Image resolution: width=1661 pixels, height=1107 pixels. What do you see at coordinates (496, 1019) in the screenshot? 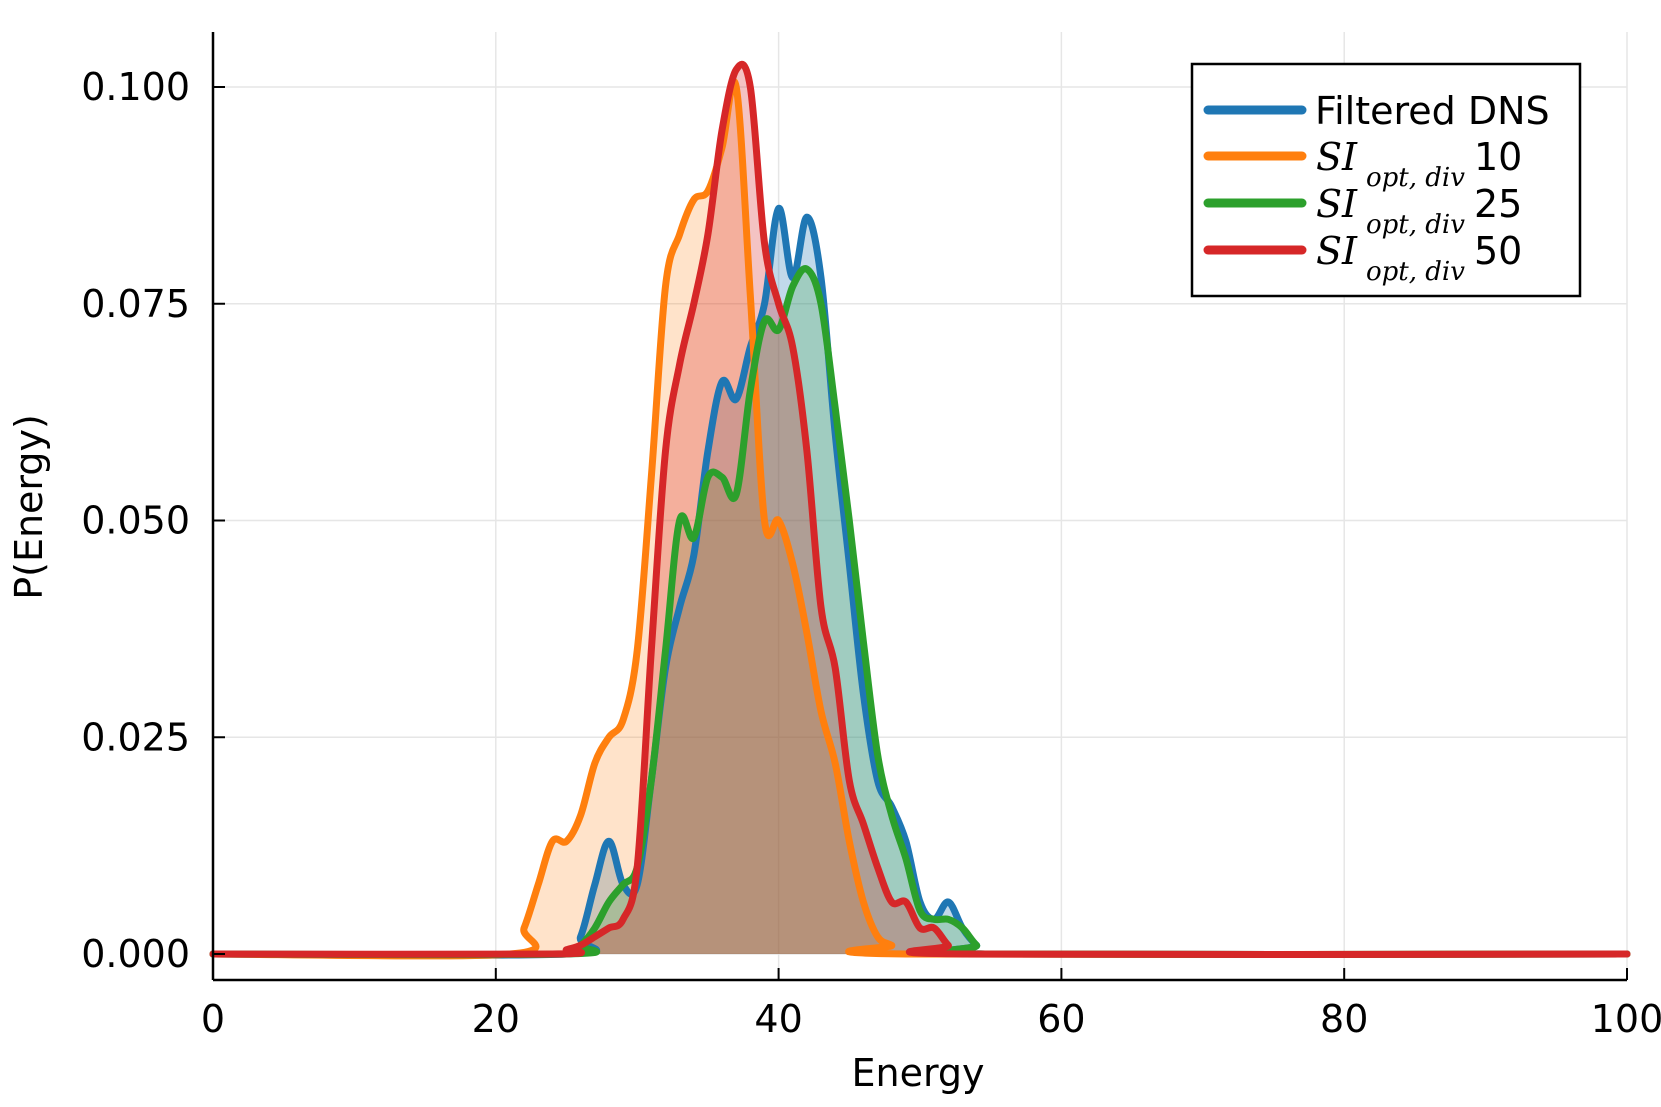
I see `x-tick-label: 20` at bounding box center [496, 1019].